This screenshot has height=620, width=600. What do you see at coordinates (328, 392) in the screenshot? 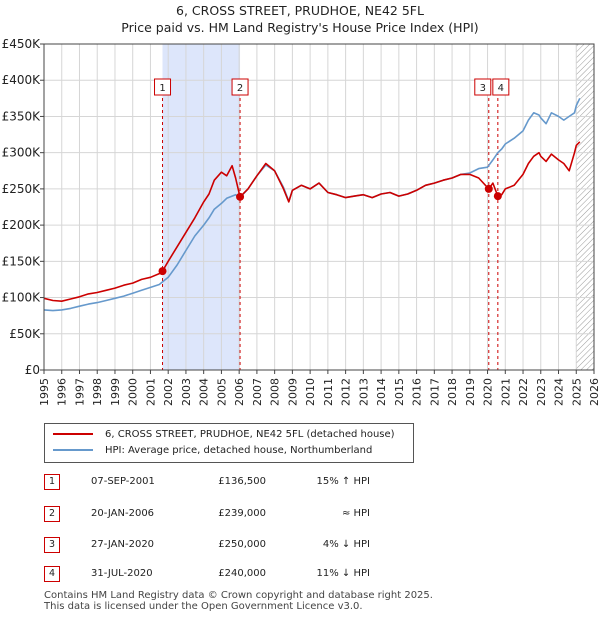
I see `x-tick-label: 2011` at bounding box center [328, 392].